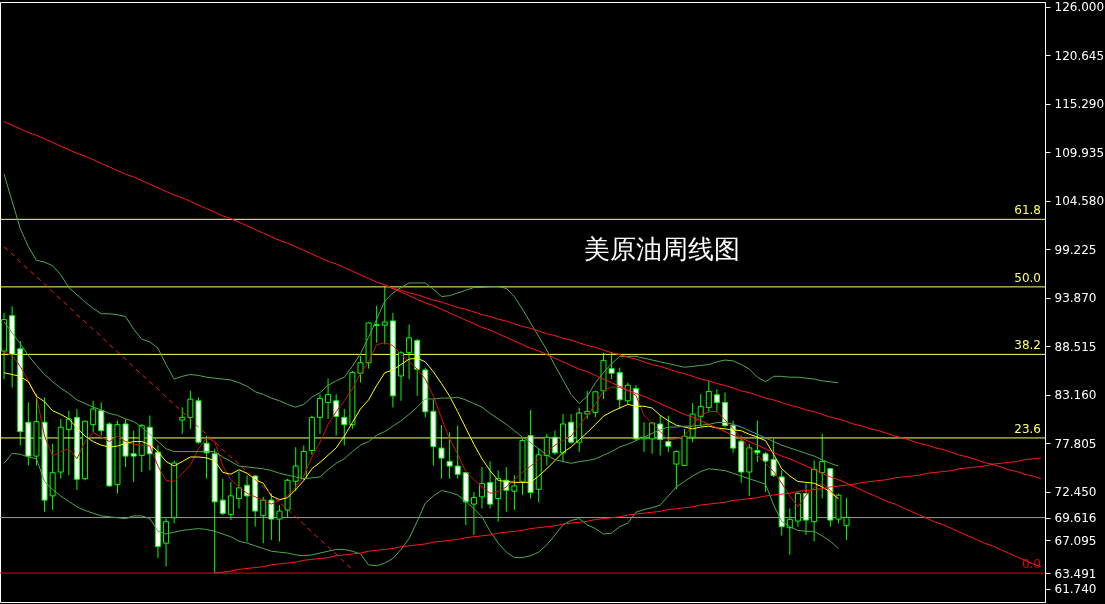 The width and height of the screenshot is (1105, 604). What do you see at coordinates (1075, 589) in the screenshot?
I see `y-tick-label: 61.740` at bounding box center [1075, 589].